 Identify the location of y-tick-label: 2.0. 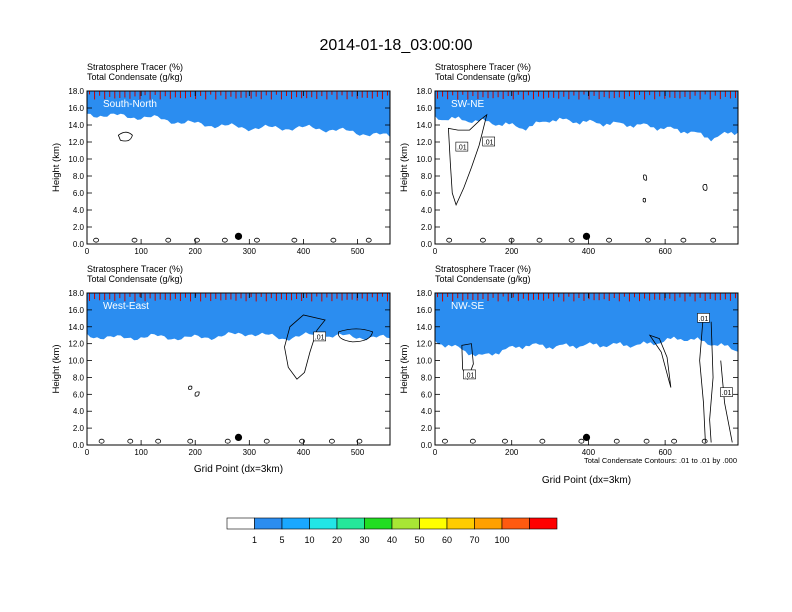
(427, 428).